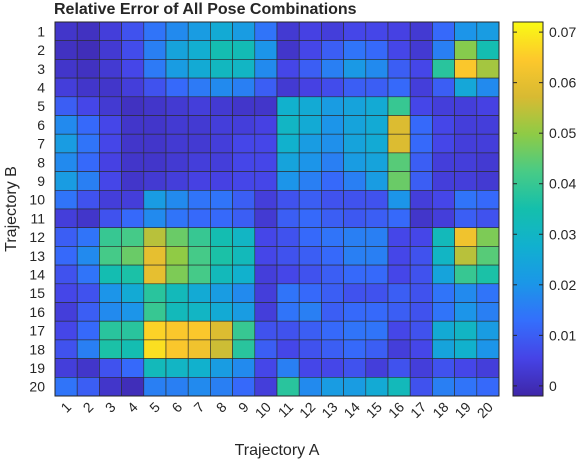  Describe the element at coordinates (41, 50) in the screenshot. I see `y-tick-label: 2` at that location.